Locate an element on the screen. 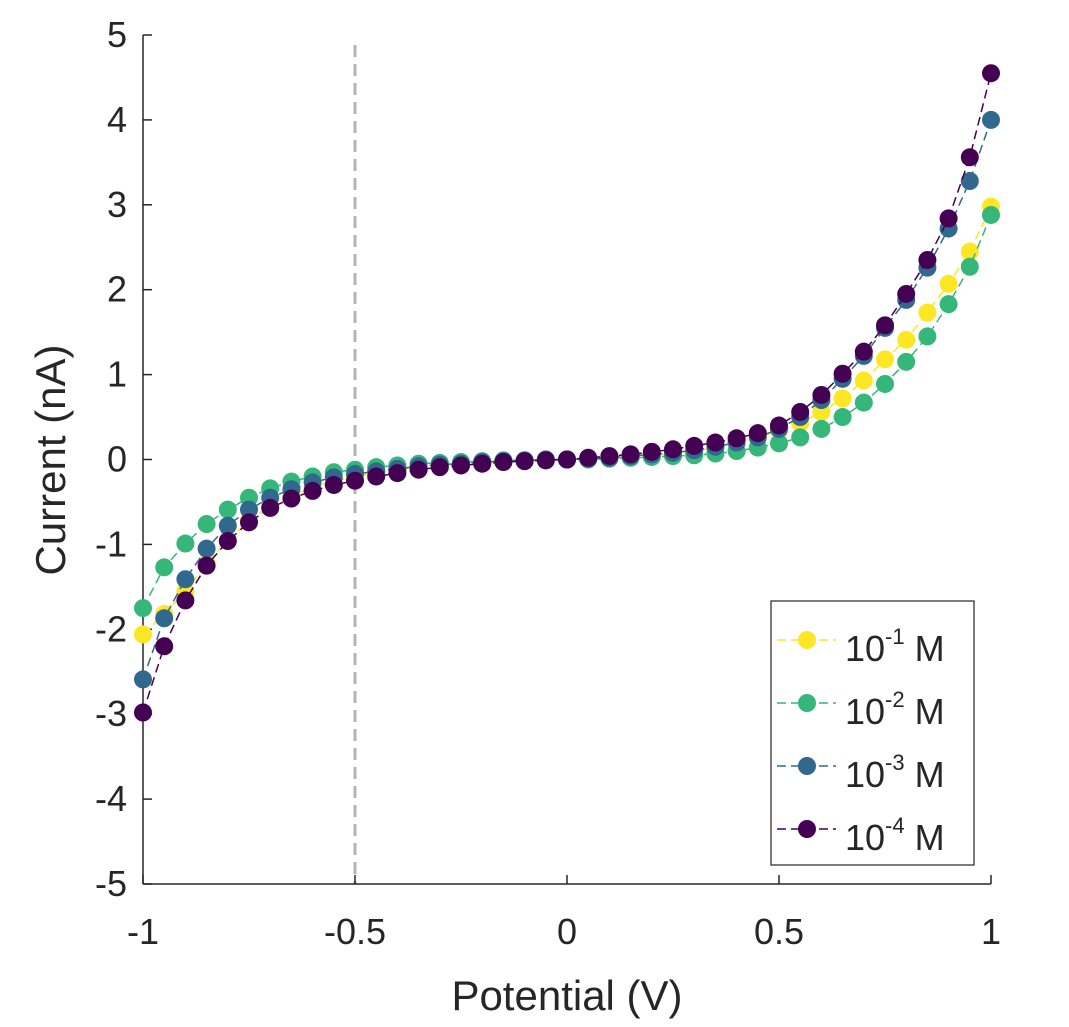  y-tick-label: 4 is located at coordinates (117, 119).